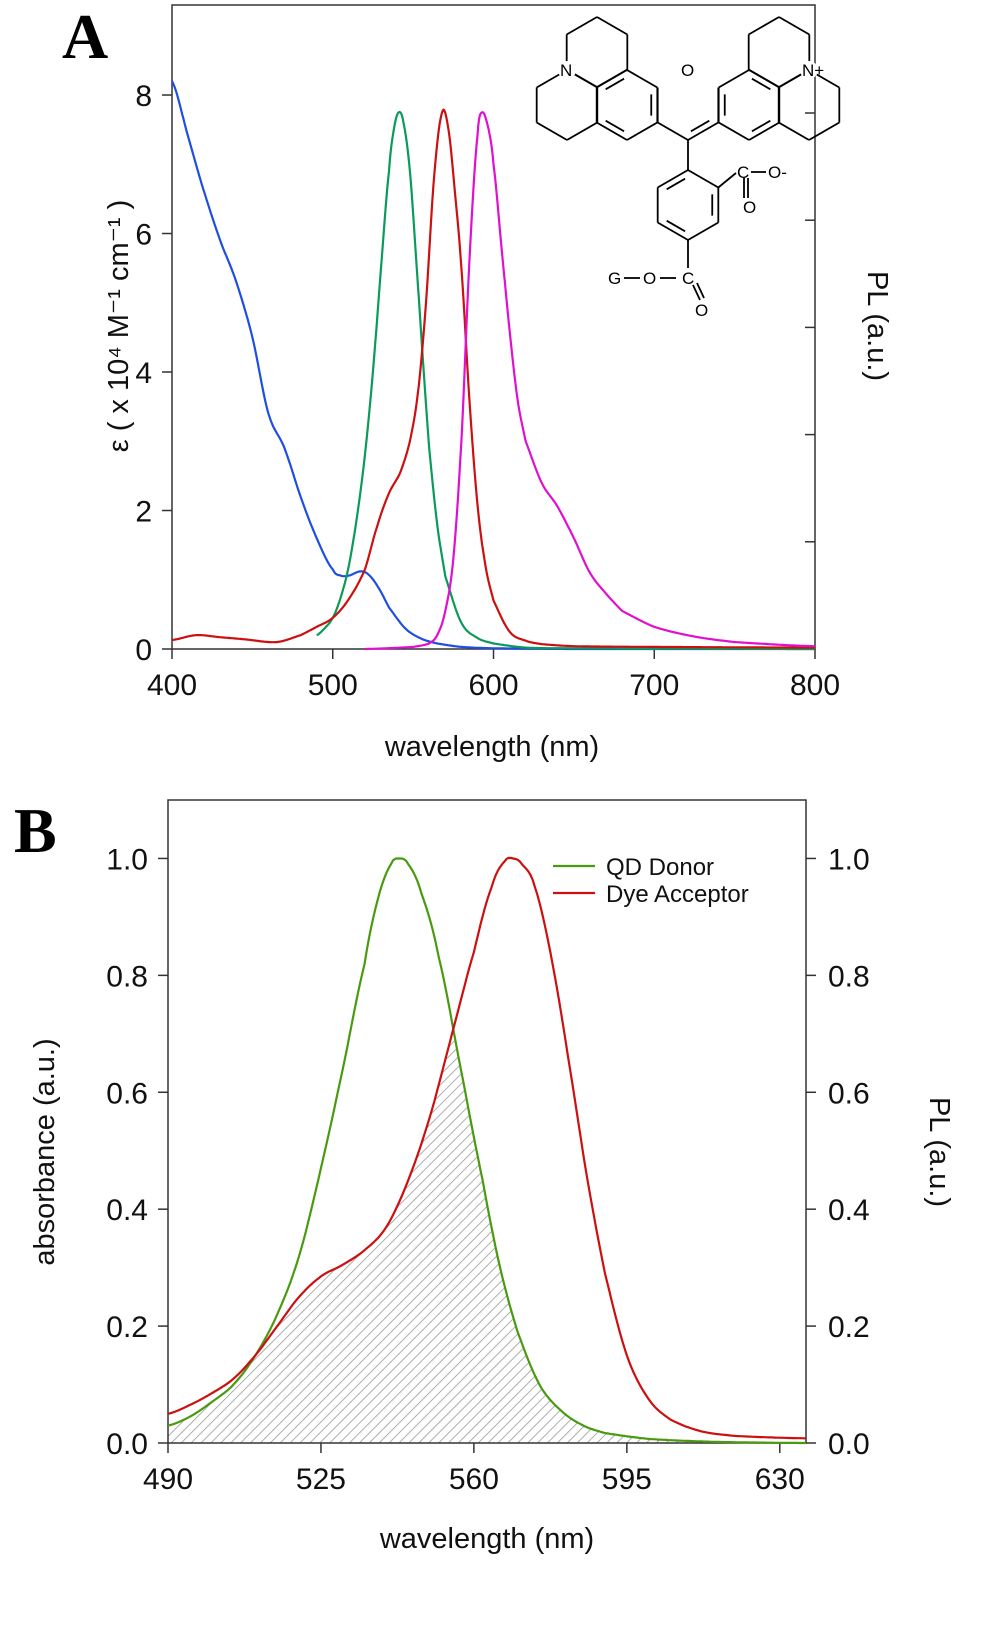 Image resolution: width=992 pixels, height=1634 pixels. Describe the element at coordinates (849, 976) in the screenshot. I see `y-right-tick-label: 0.8` at that location.